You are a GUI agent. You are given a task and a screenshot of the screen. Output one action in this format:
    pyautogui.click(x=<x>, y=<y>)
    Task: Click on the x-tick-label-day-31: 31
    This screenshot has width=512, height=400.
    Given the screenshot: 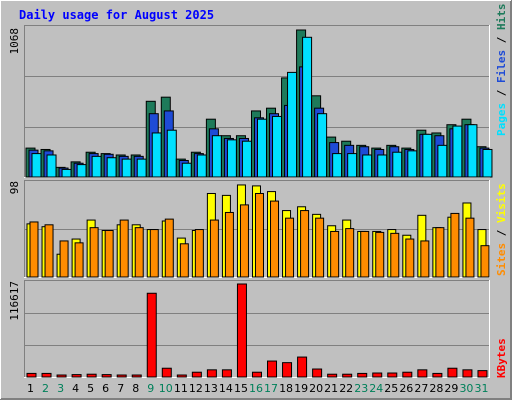 What is the action you would take?
    pyautogui.click(x=481, y=388)
    